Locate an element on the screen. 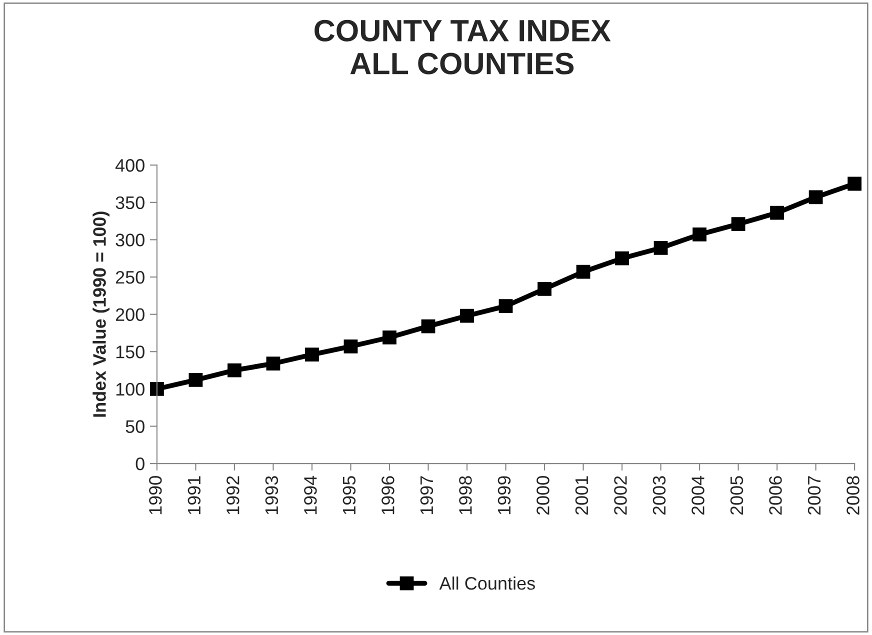 Image resolution: width=872 pixels, height=635 pixels. y-tick-label: 250 is located at coordinates (130, 277).